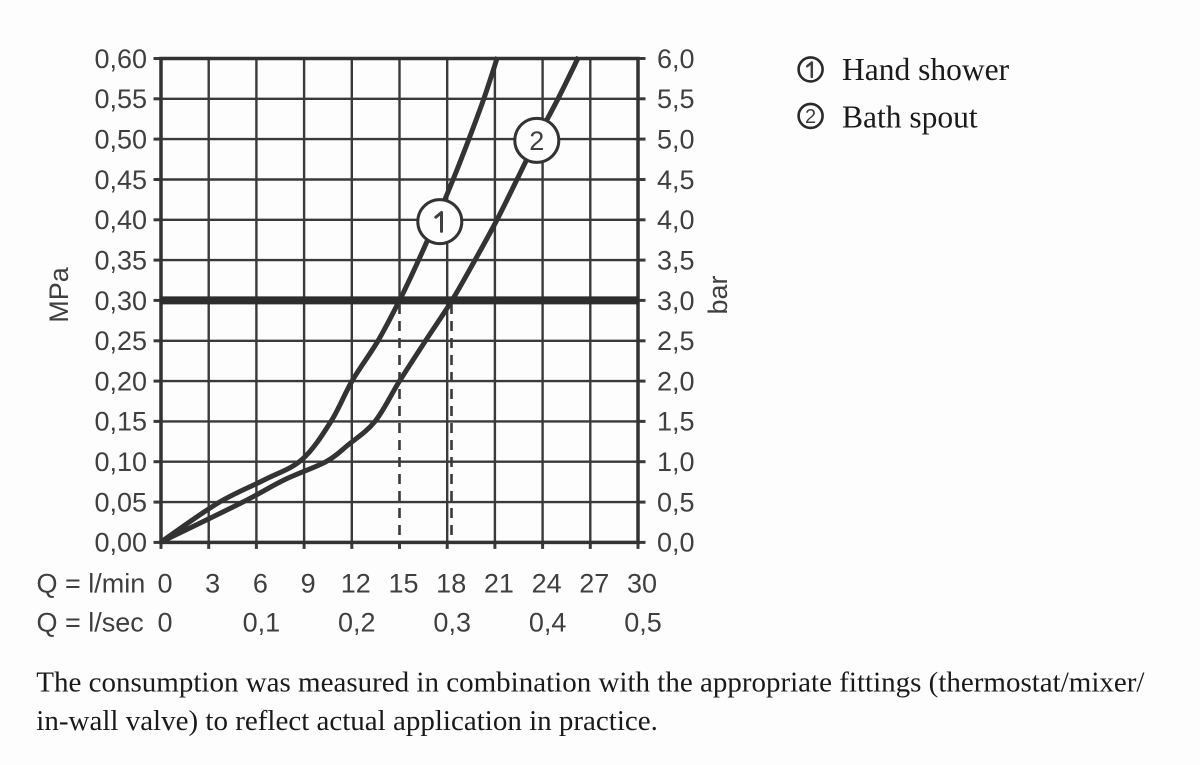 This screenshot has width=1200, height=765. What do you see at coordinates (676, 462) in the screenshot?
I see `svg-text: 1,0` at bounding box center [676, 462].